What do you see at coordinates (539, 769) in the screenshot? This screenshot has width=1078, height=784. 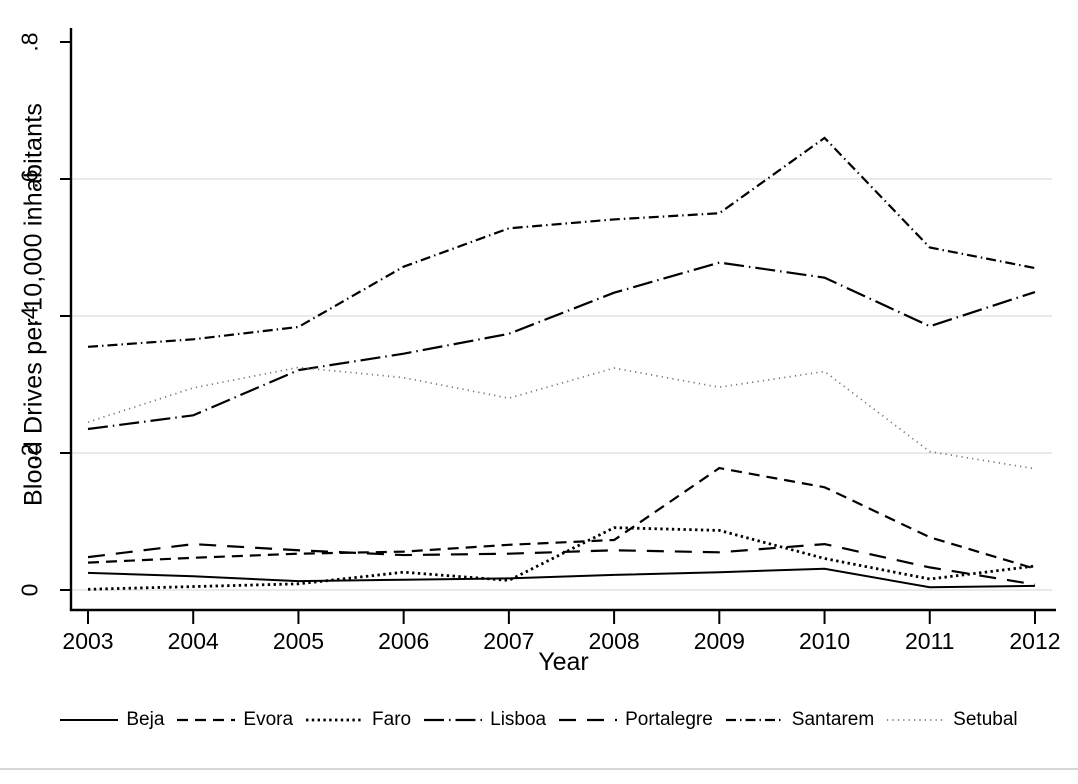 I see `figure-bottom-border` at bounding box center [539, 769].